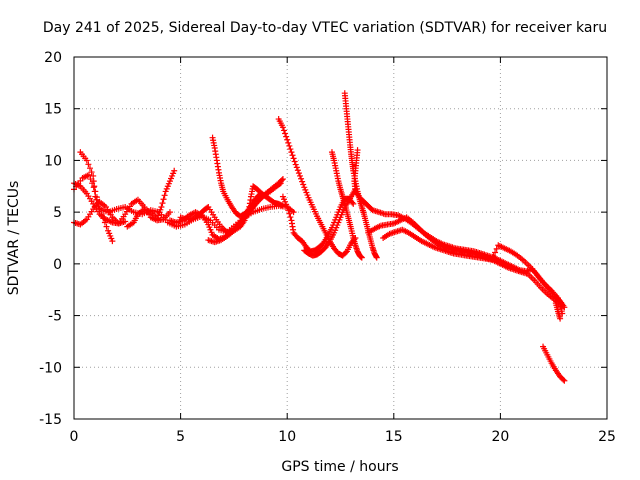 Image resolution: width=640 pixels, height=480 pixels. What do you see at coordinates (74, 437) in the screenshot?
I see `x-tick-label: 0` at bounding box center [74, 437].